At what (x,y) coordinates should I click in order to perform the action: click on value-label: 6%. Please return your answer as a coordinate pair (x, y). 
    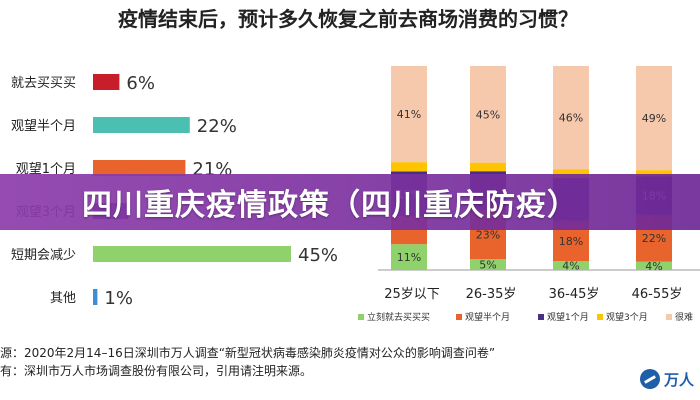
    Looking at the image, I should click on (140, 83).